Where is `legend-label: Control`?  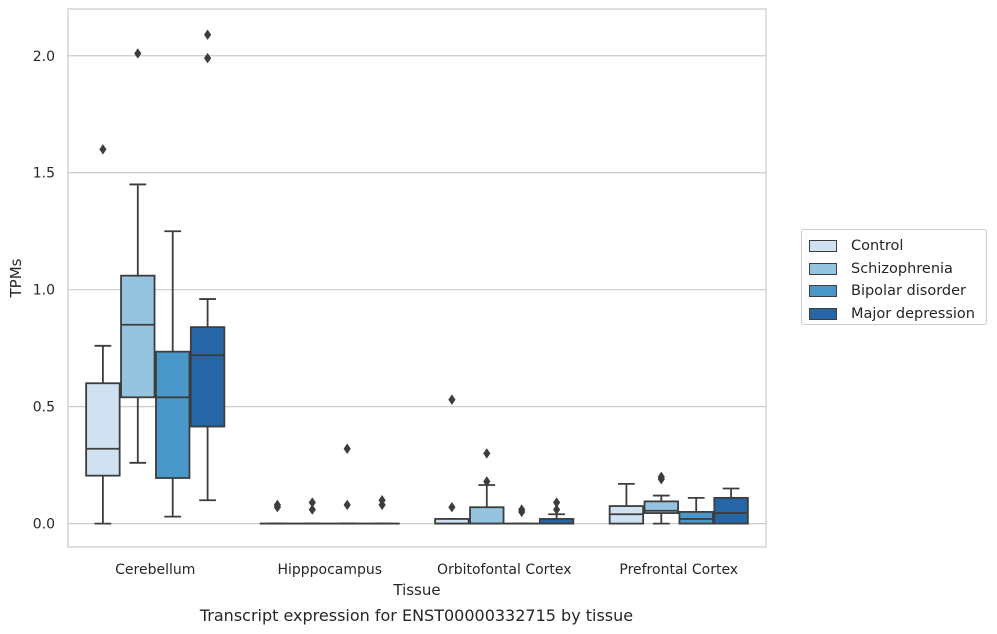 legend-label: Control is located at coordinates (877, 246).